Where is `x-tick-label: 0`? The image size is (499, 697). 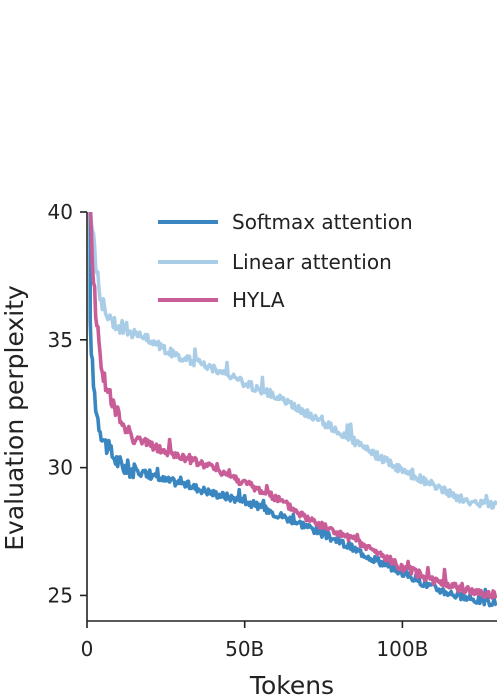
x-tick-label: 0 is located at coordinates (87, 649).